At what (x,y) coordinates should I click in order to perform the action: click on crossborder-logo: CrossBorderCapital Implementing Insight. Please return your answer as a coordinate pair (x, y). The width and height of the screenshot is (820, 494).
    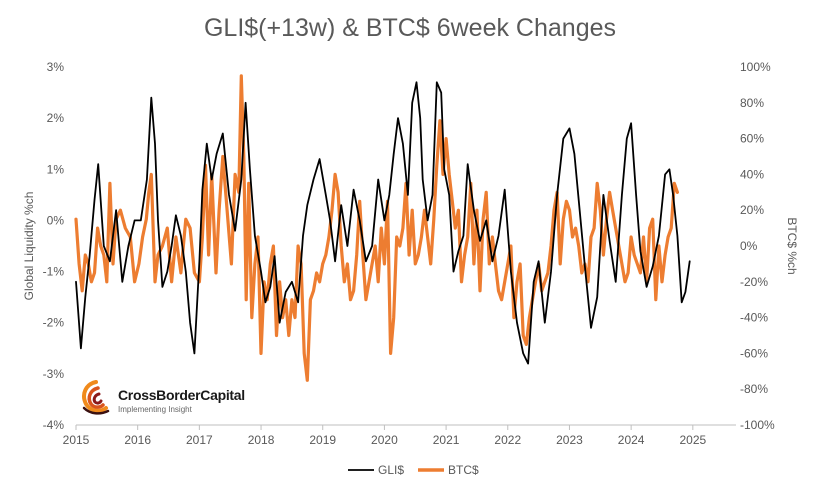
    Looking at the image, I should click on (161, 398).